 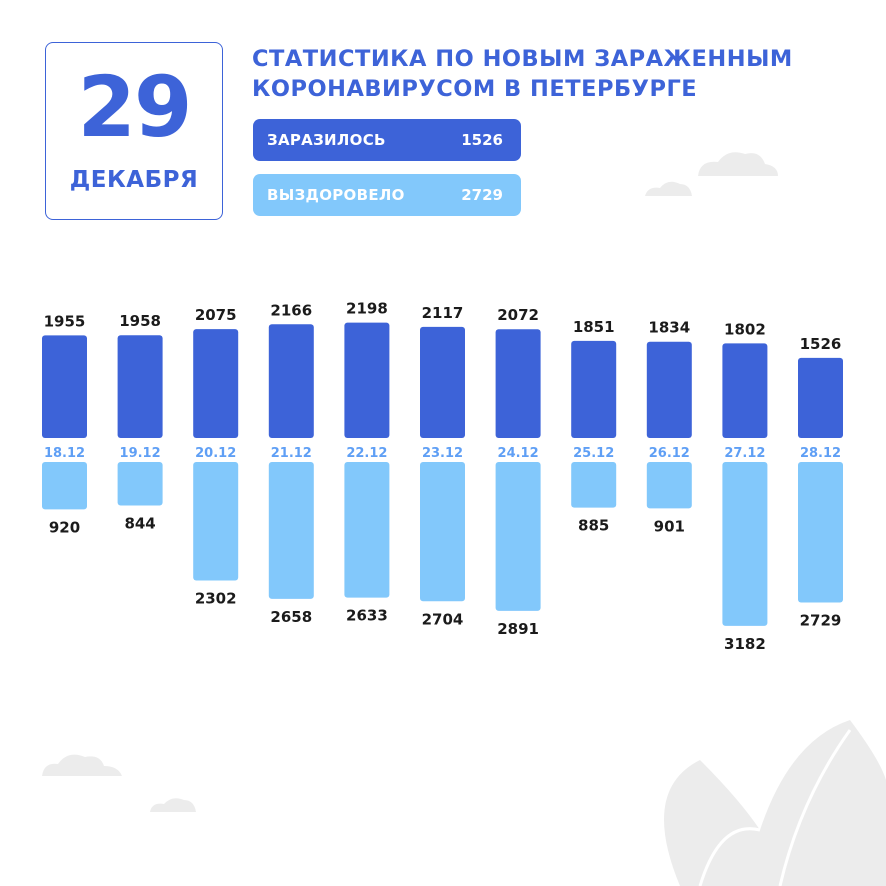 I want to click on date-card: 29 ДЕКАБРЯ, so click(x=134, y=131).